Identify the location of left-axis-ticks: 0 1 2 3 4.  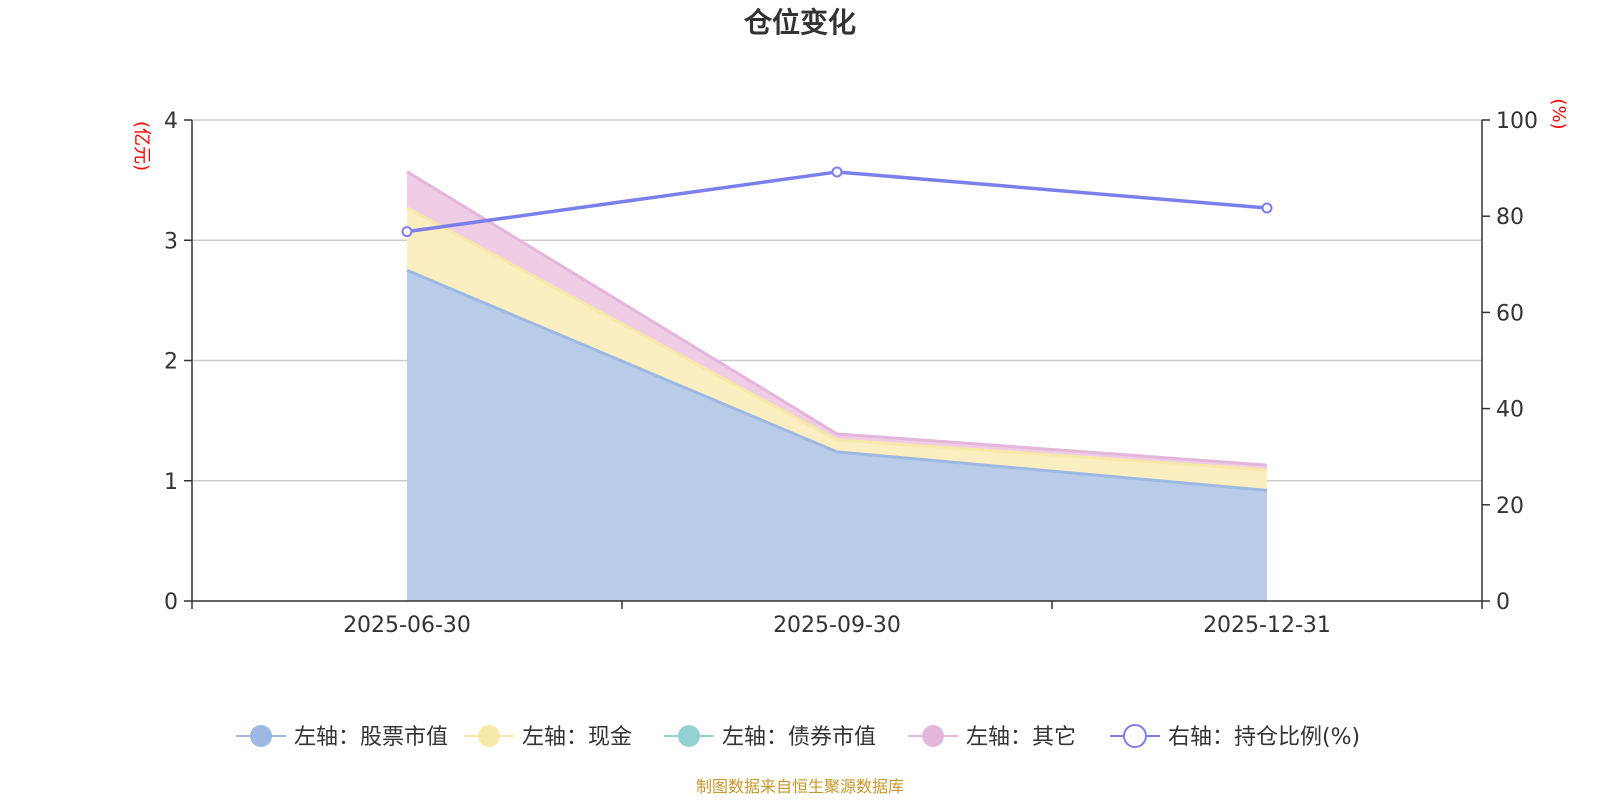
(178, 362).